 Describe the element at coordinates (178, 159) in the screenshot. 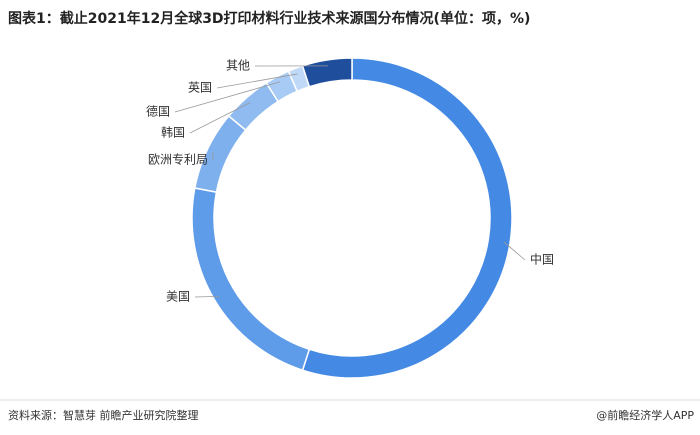

I see `slice-label: 欧洲专利局` at that location.